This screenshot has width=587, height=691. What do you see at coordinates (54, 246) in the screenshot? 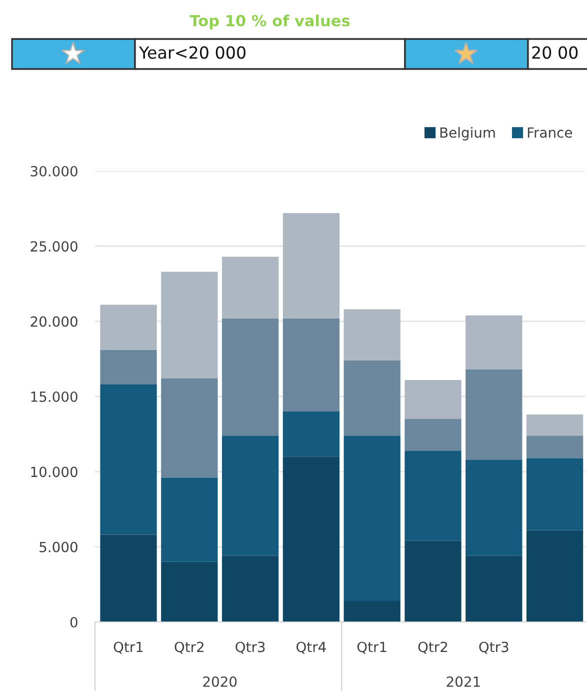
I see `y-tick-label: 25.000` at bounding box center [54, 246].